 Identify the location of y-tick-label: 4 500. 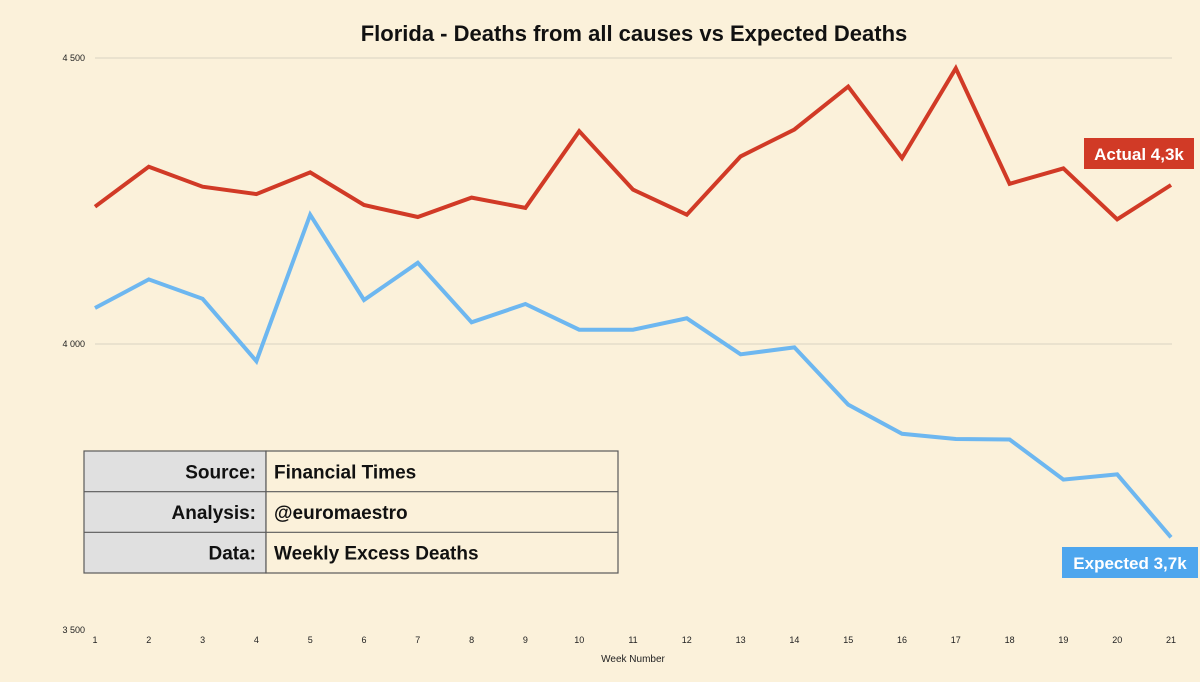
(73, 58).